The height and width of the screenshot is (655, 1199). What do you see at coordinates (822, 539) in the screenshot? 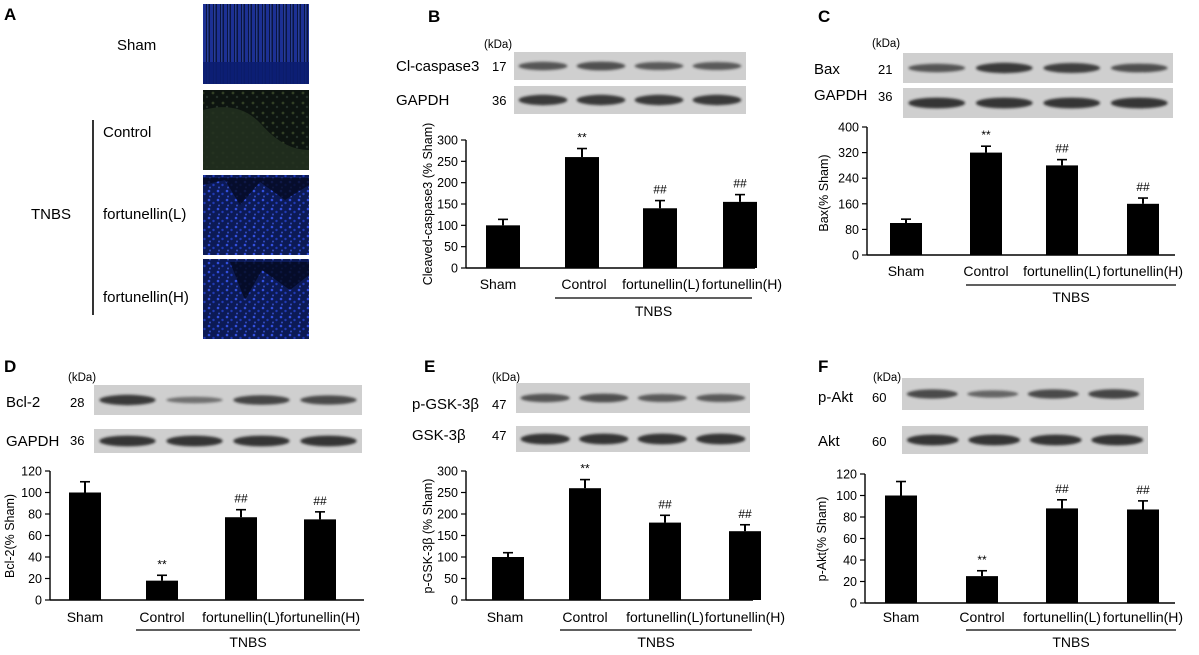
I see `y-axis-title: p-Akt(% Sham)` at bounding box center [822, 539].